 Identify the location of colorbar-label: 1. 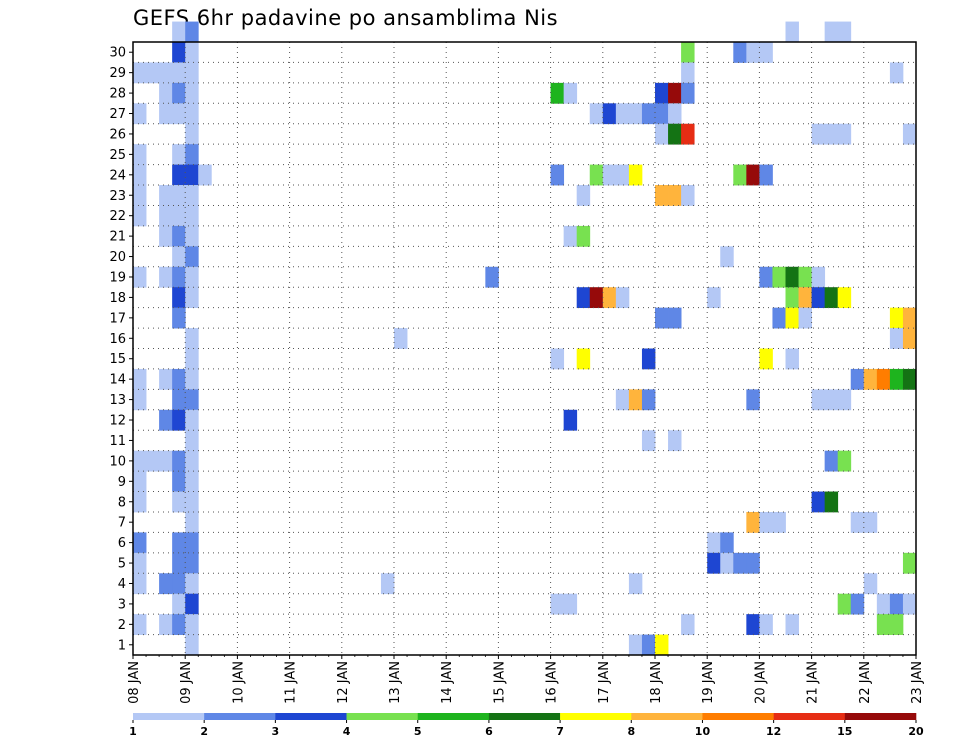
(133, 731).